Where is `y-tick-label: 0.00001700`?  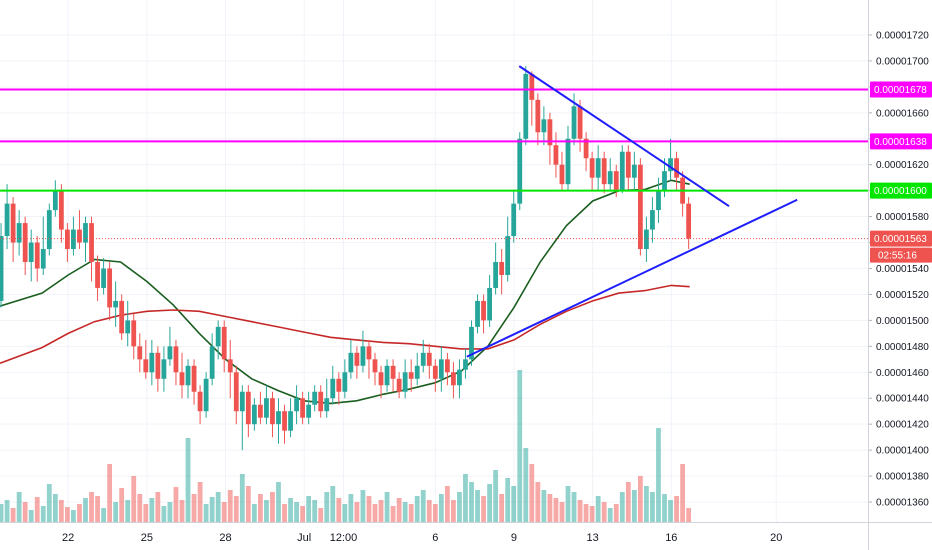 y-tick-label: 0.00001700 is located at coordinates (902, 61).